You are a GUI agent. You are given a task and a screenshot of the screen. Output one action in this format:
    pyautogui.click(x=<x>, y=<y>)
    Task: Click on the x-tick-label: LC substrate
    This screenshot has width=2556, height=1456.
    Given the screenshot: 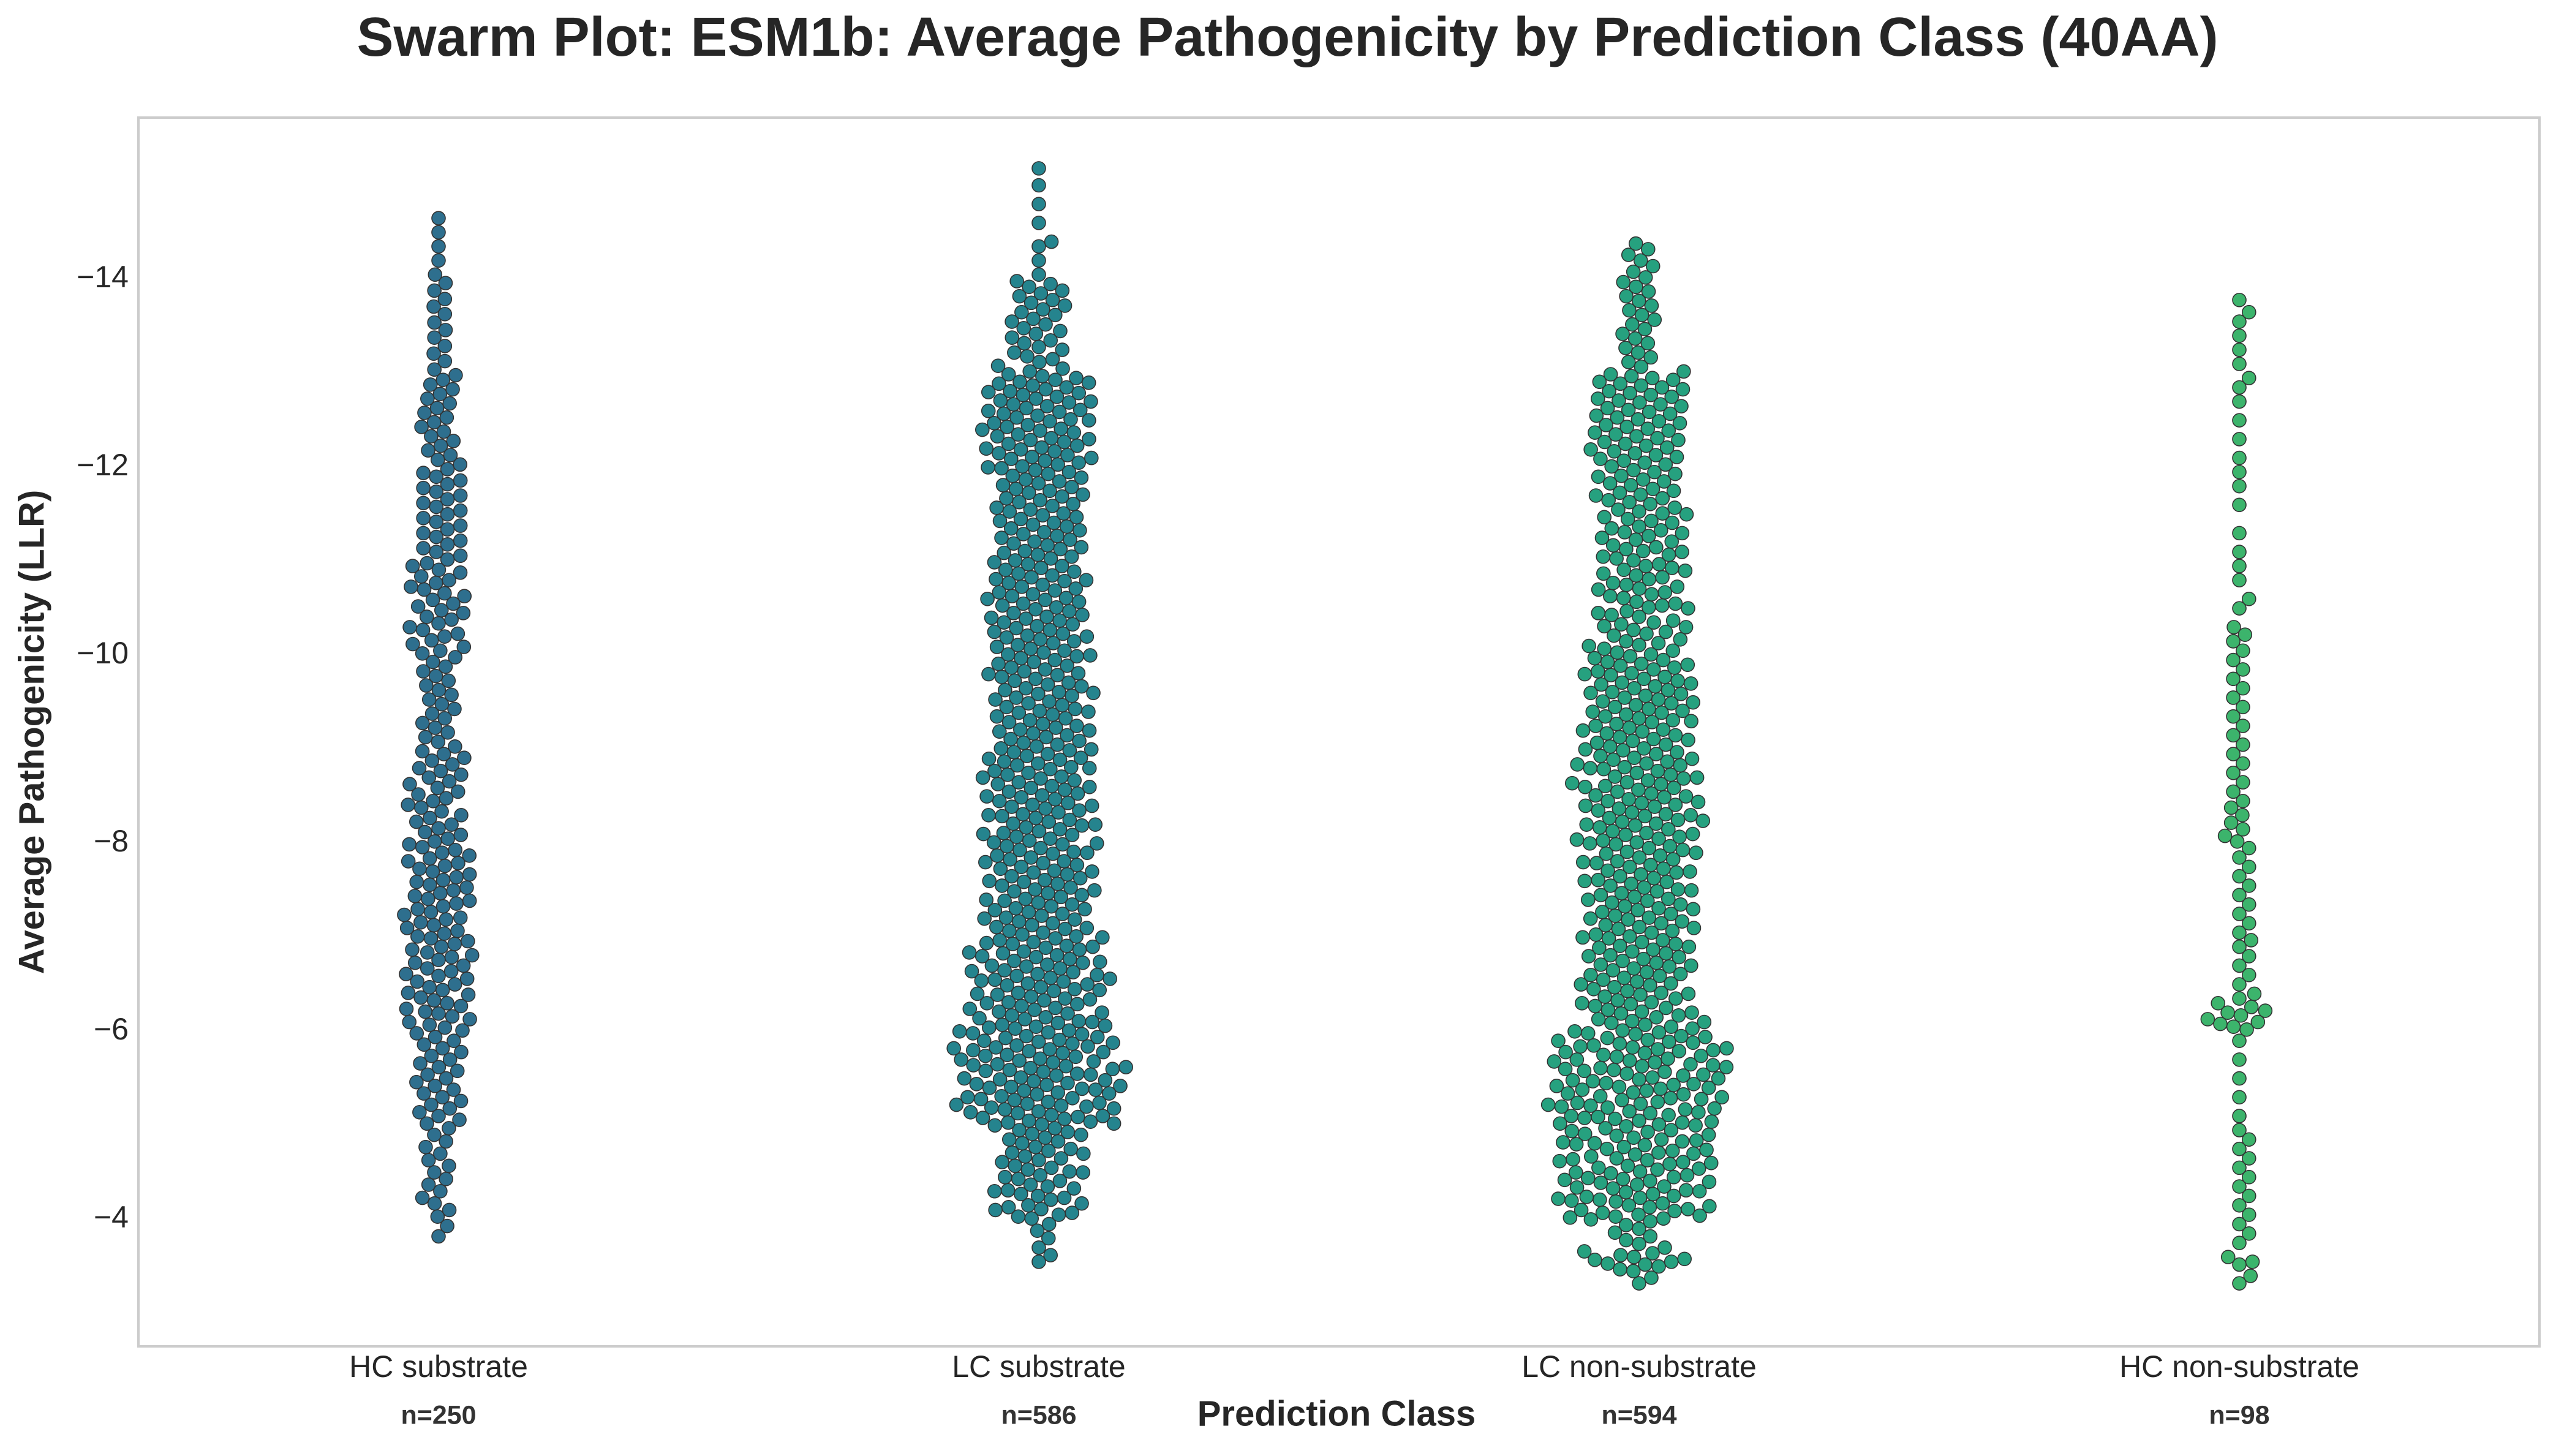 What is the action you would take?
    pyautogui.click(x=1038, y=1366)
    